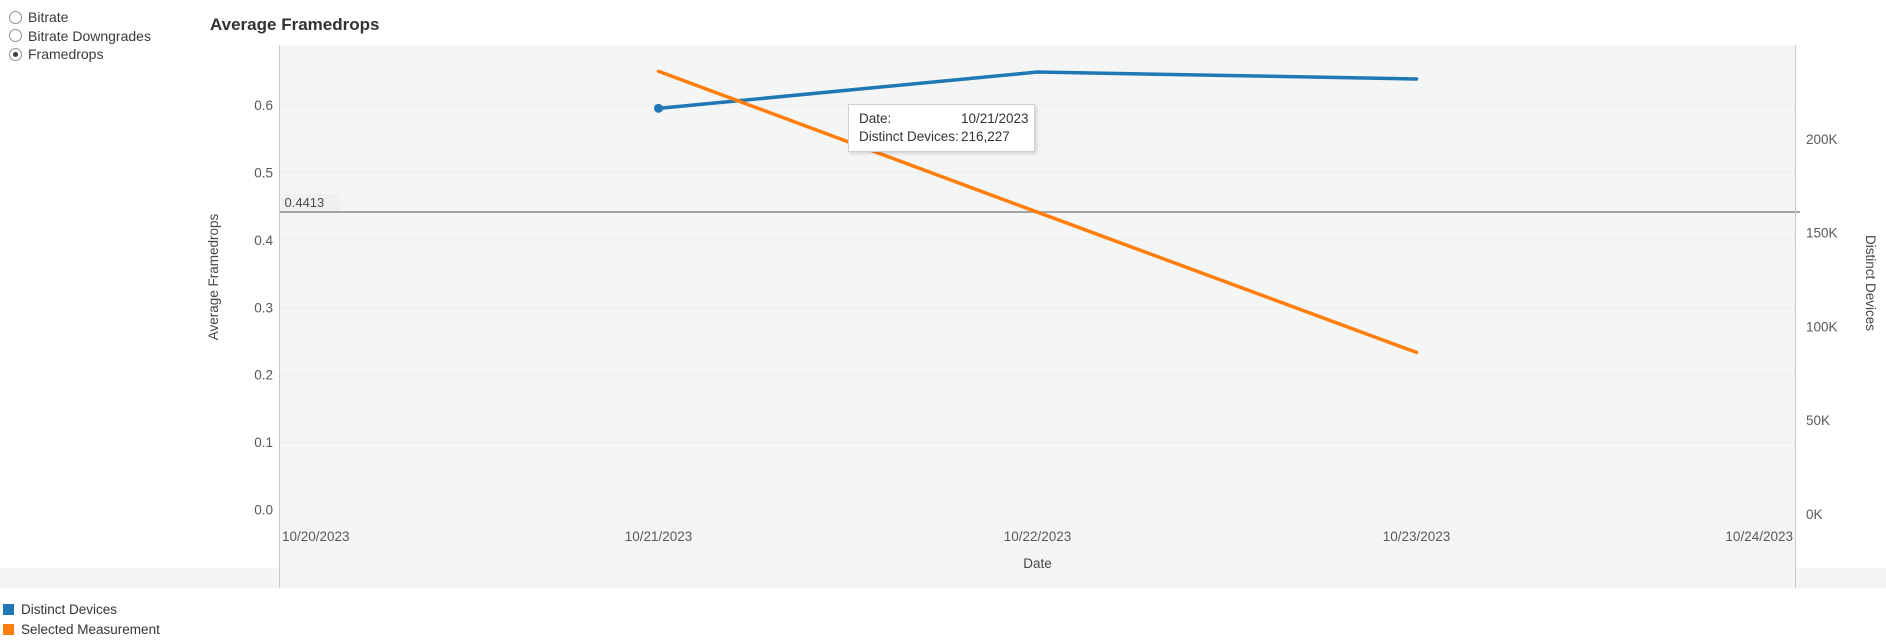 This screenshot has height=644, width=1886. What do you see at coordinates (909, 136) in the screenshot?
I see `tooltip-row-label: Distinct Devices:` at bounding box center [909, 136].